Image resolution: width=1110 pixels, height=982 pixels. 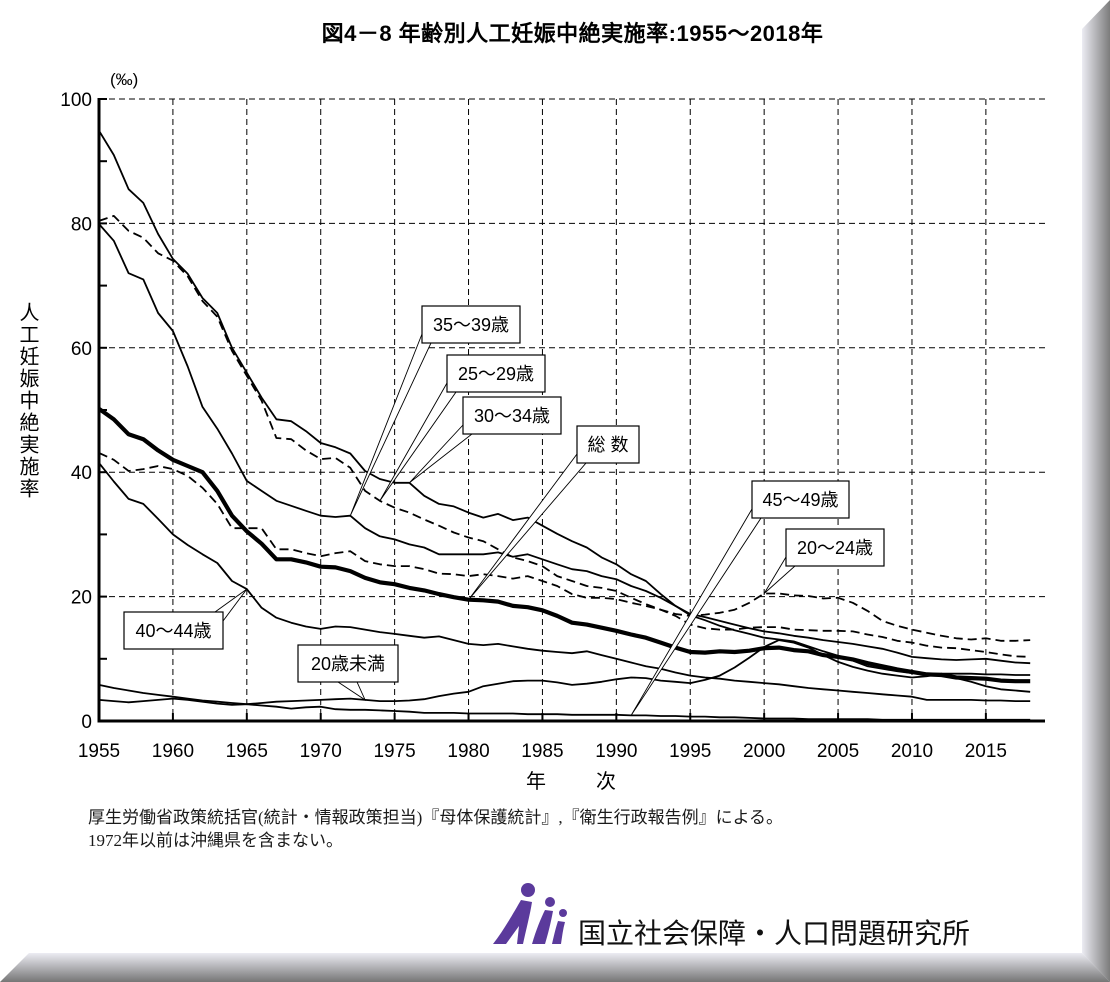 I want to click on callout-label: 総 数, so click(x=607, y=445).